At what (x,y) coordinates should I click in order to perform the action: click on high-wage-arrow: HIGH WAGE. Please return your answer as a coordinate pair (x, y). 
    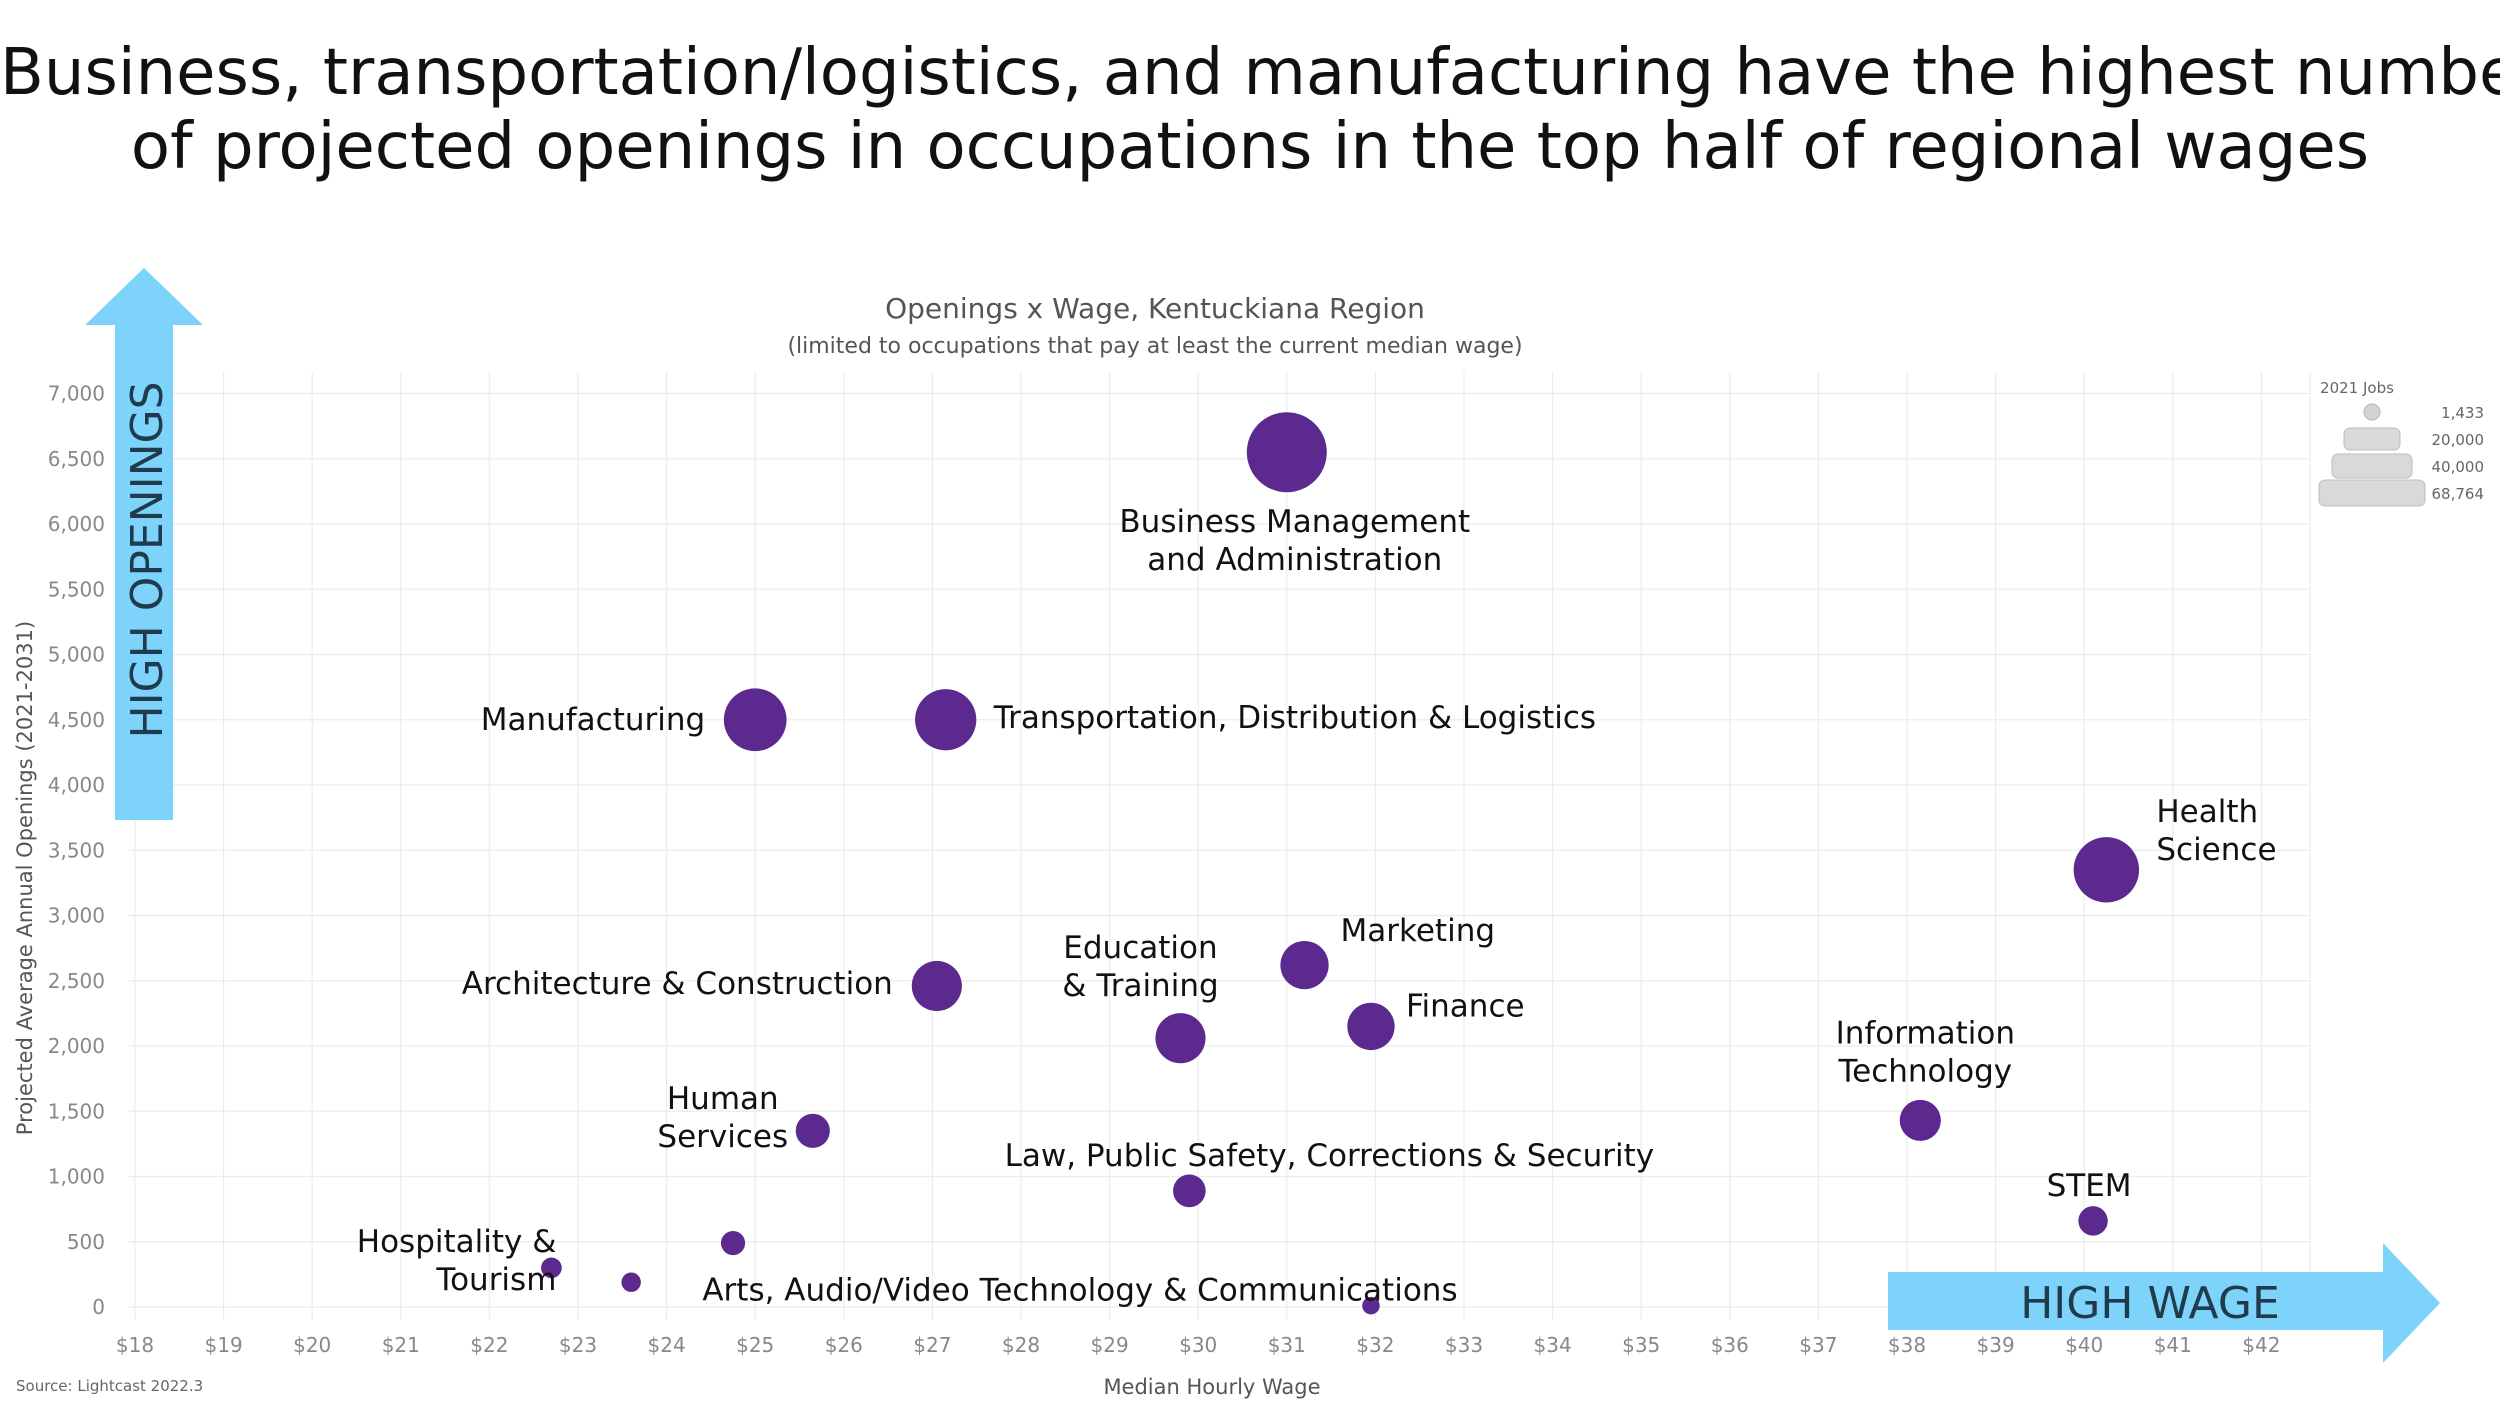
    Looking at the image, I should click on (2164, 1303).